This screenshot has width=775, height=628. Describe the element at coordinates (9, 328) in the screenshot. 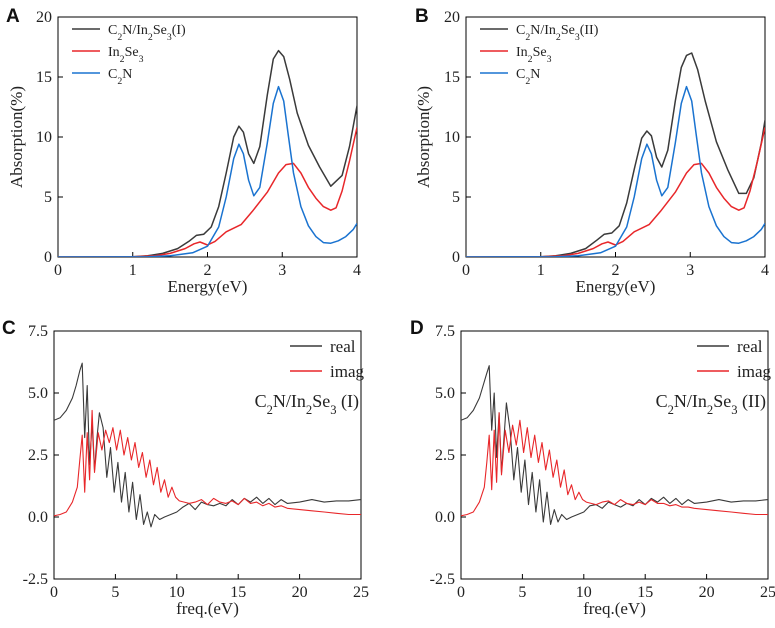

I see `panel-letter-c: C` at that location.